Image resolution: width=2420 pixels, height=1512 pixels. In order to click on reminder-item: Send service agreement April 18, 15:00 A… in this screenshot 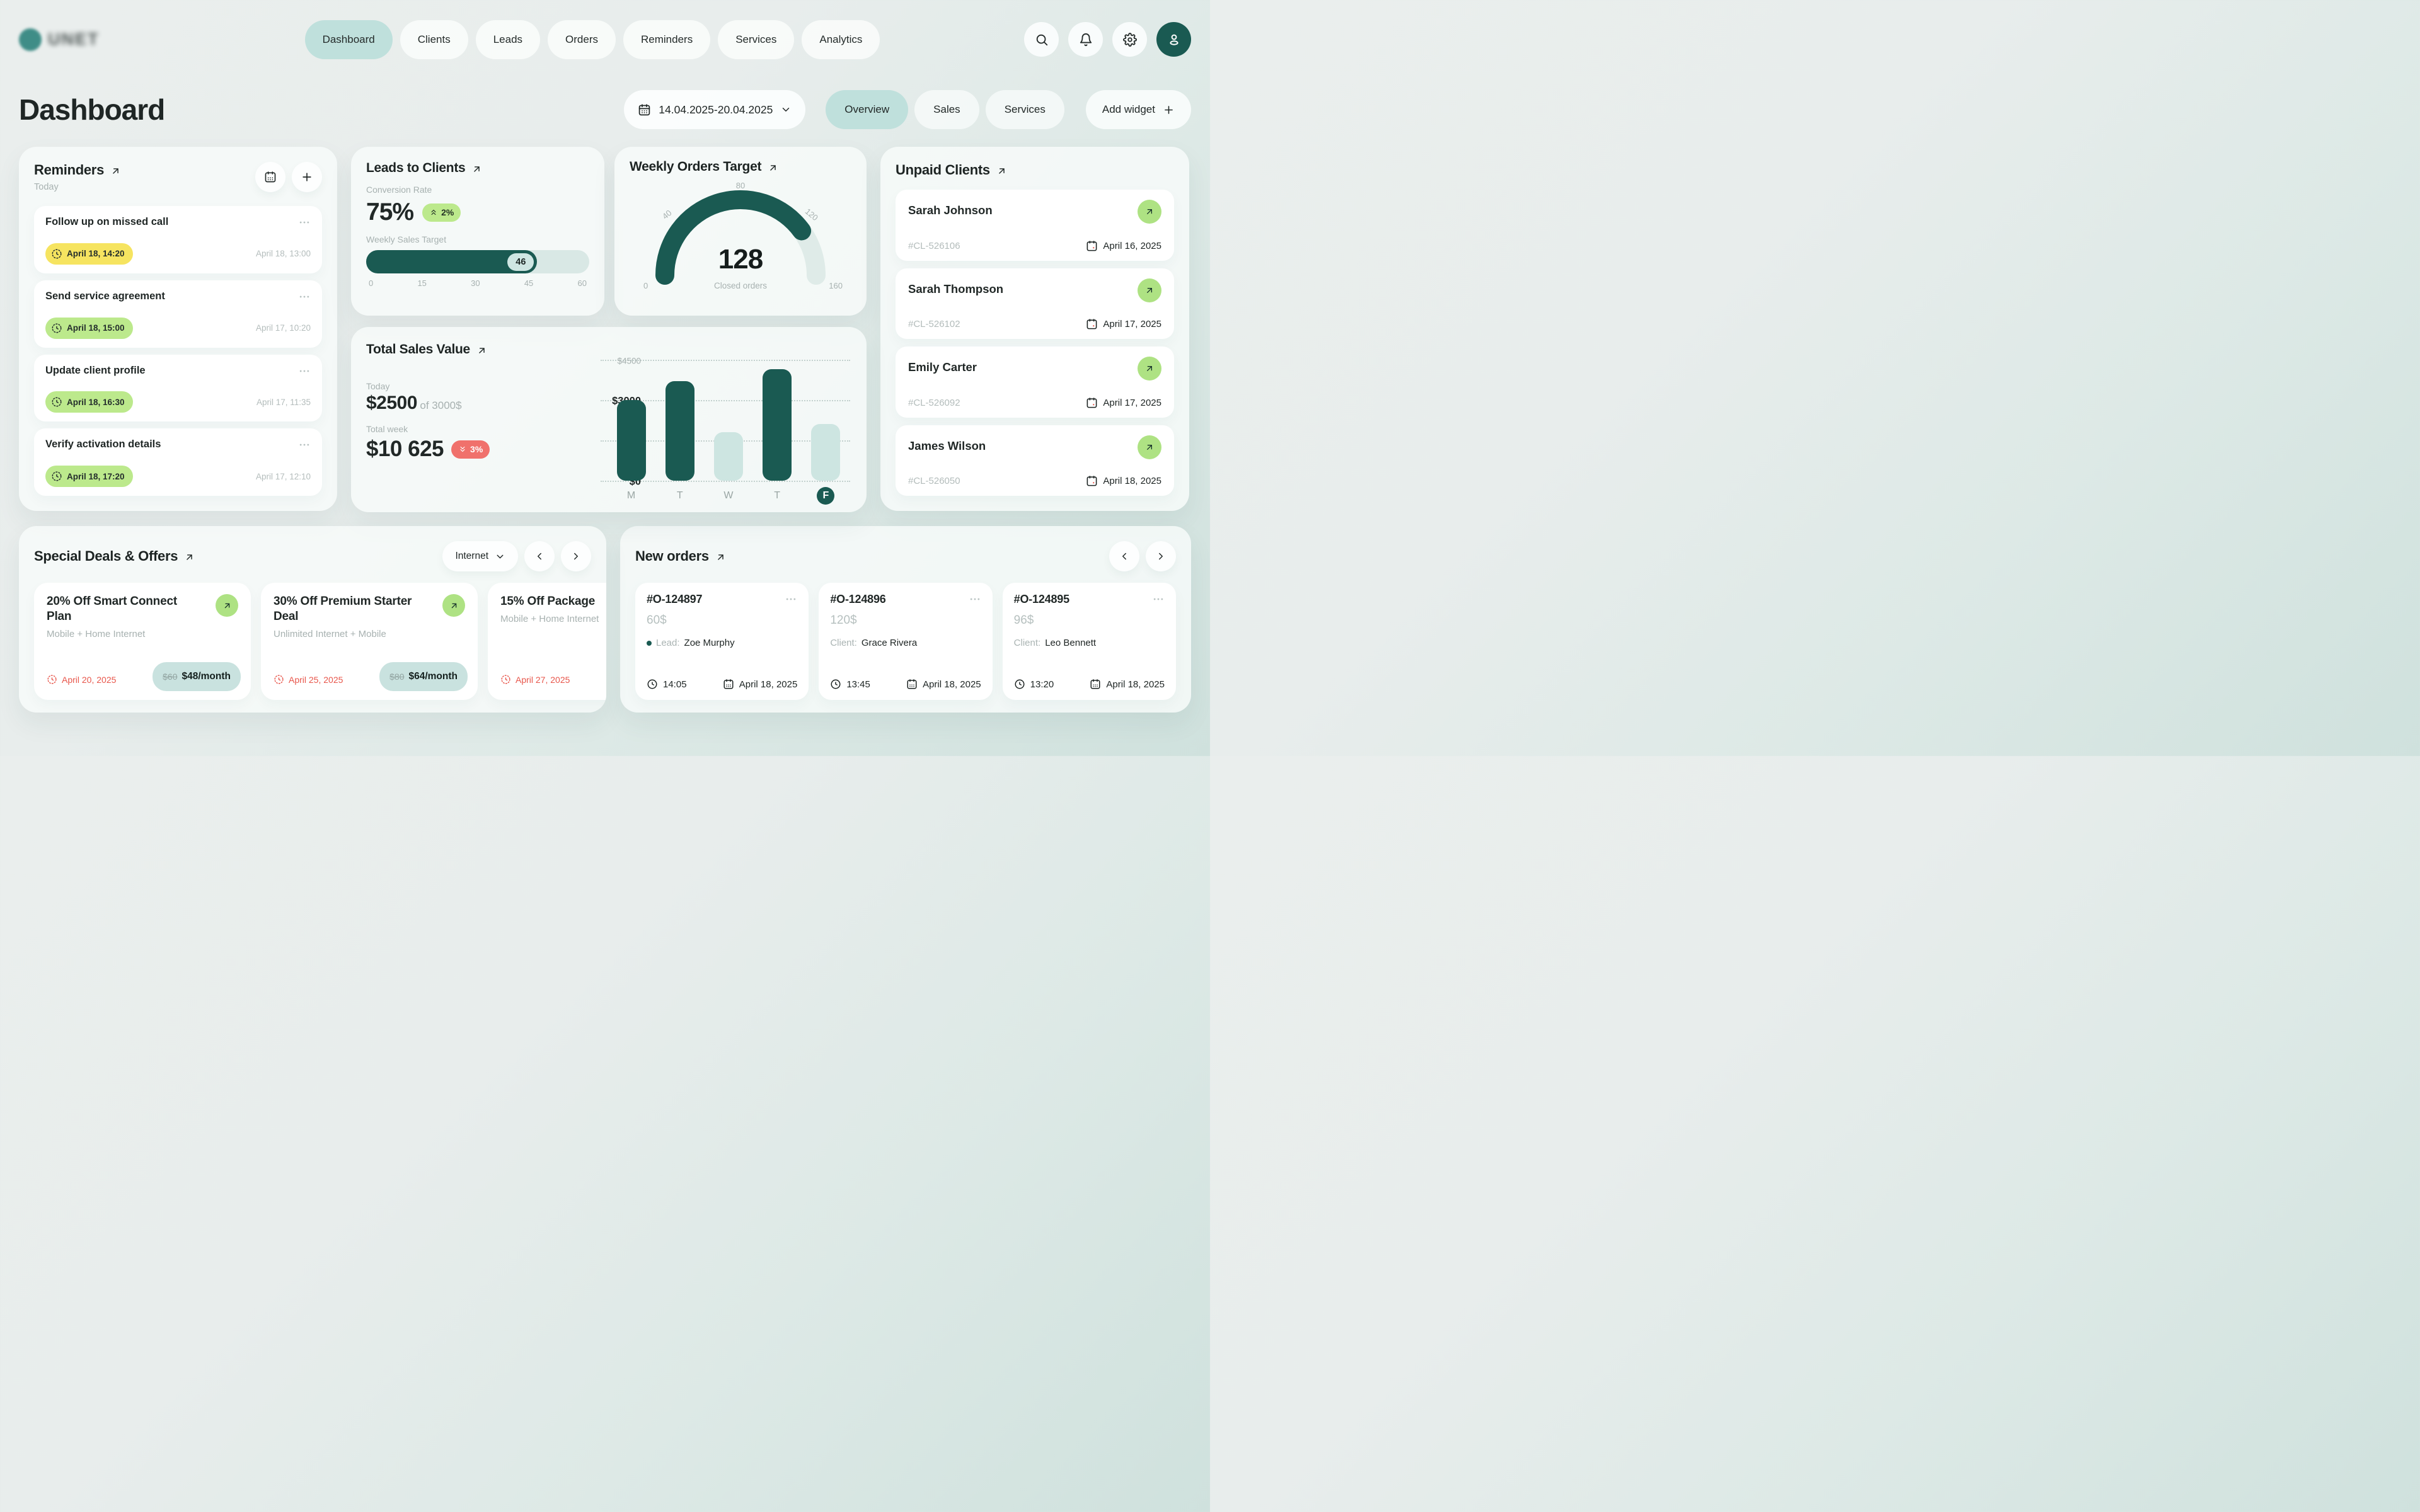, I will do `click(178, 314)`.